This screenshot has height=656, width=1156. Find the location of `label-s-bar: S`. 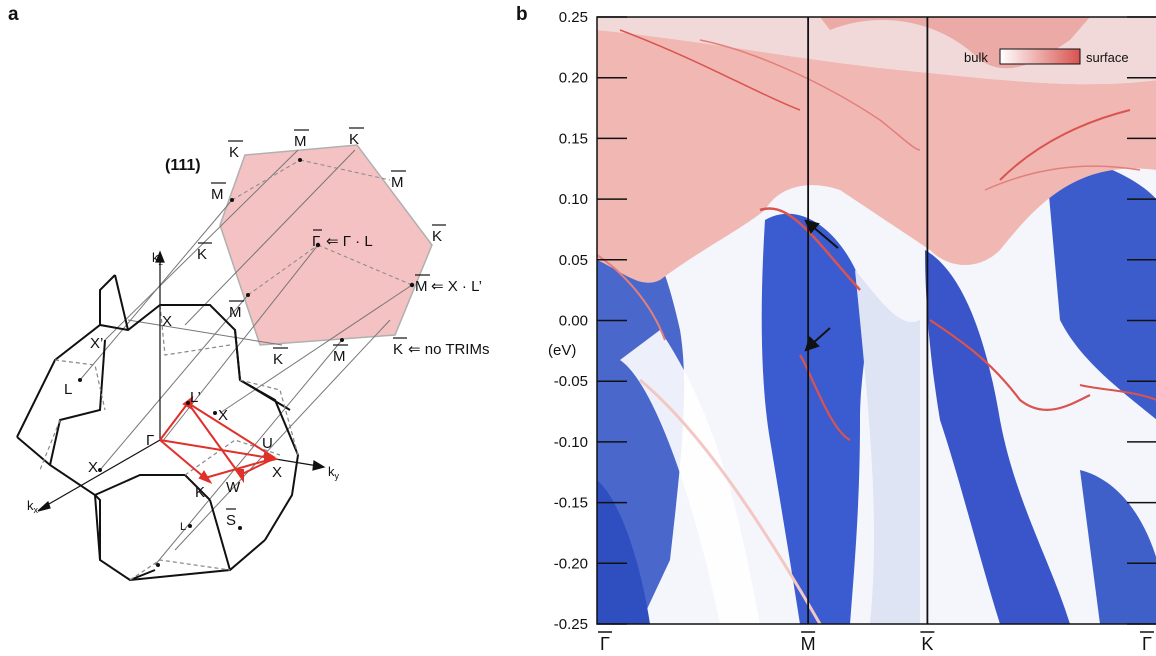

label-s-bar: S is located at coordinates (231, 520).